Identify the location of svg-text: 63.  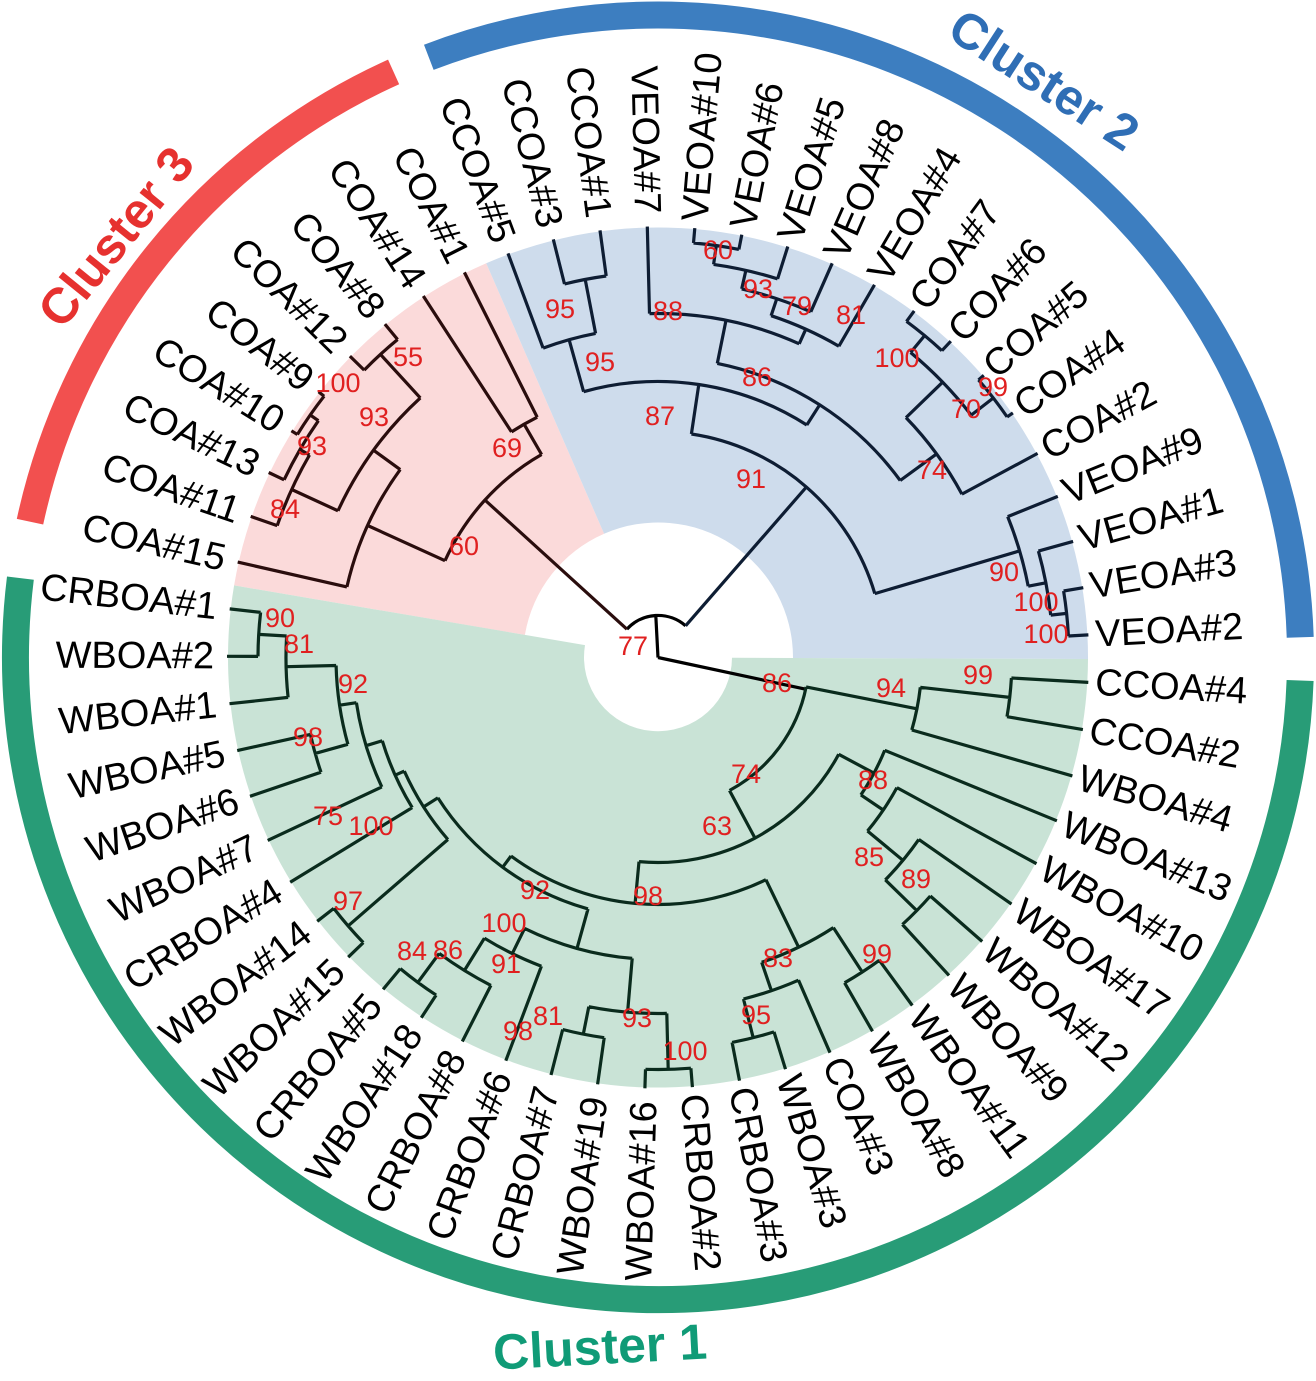
(717, 826).